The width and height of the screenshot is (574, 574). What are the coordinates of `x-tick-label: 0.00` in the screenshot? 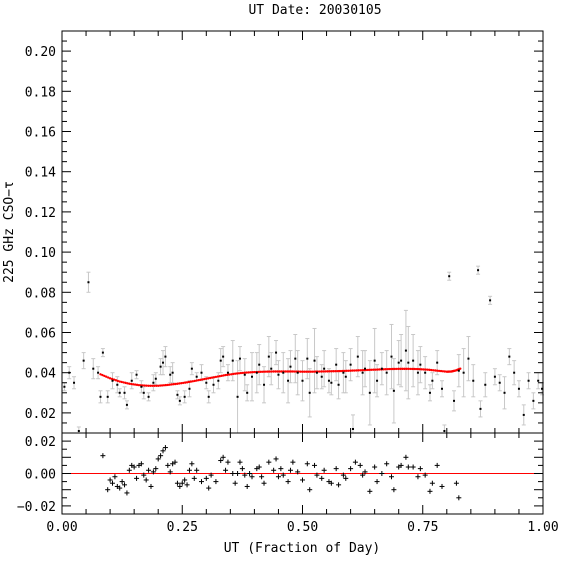 It's located at (61, 527).